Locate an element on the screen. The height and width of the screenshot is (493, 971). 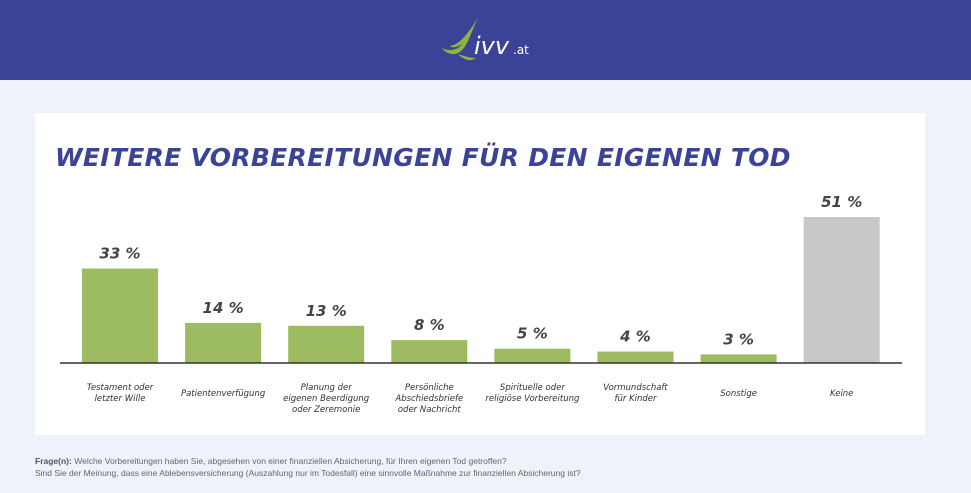
data-label: 8 % is located at coordinates (429, 325).